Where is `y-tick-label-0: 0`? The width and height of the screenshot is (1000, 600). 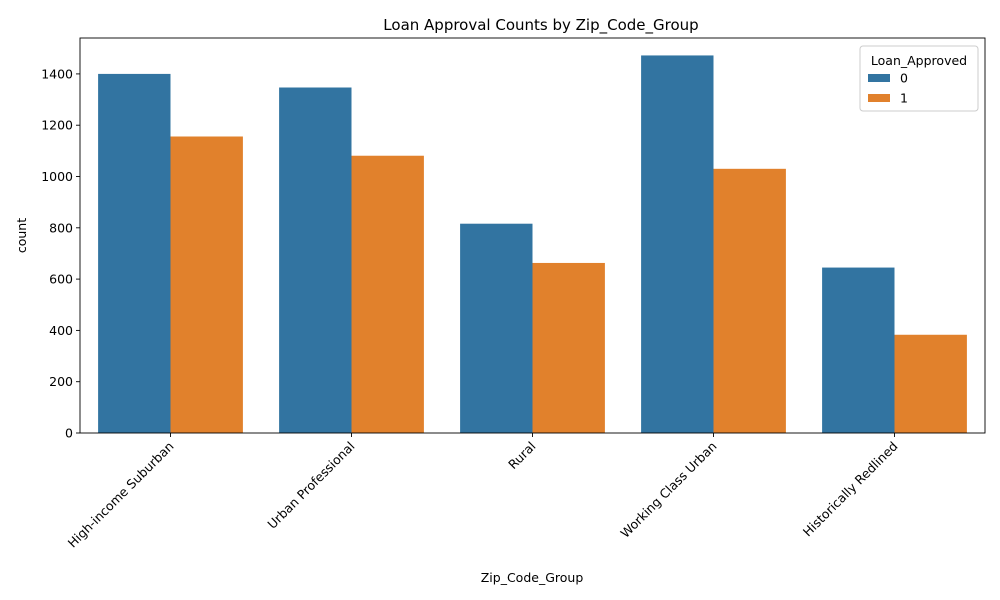
y-tick-label-0: 0 is located at coordinates (69, 433).